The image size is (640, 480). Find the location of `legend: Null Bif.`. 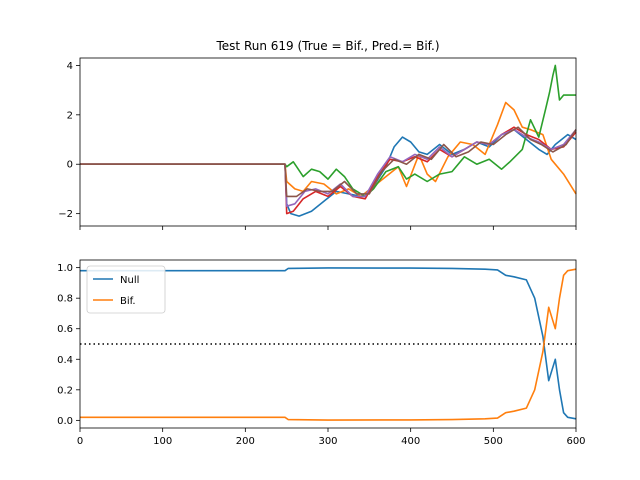

legend: Null Bif. is located at coordinates (126, 289).